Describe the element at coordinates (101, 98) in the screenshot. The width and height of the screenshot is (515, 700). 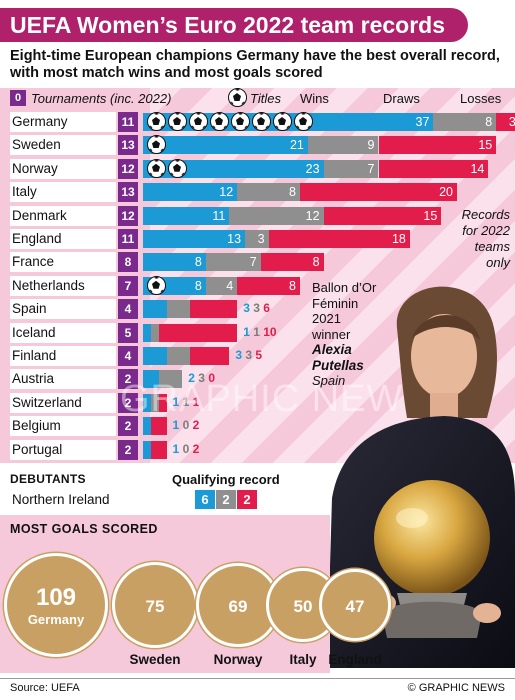
I see `header-tournaments: Tournaments (inc. 2022)` at that location.